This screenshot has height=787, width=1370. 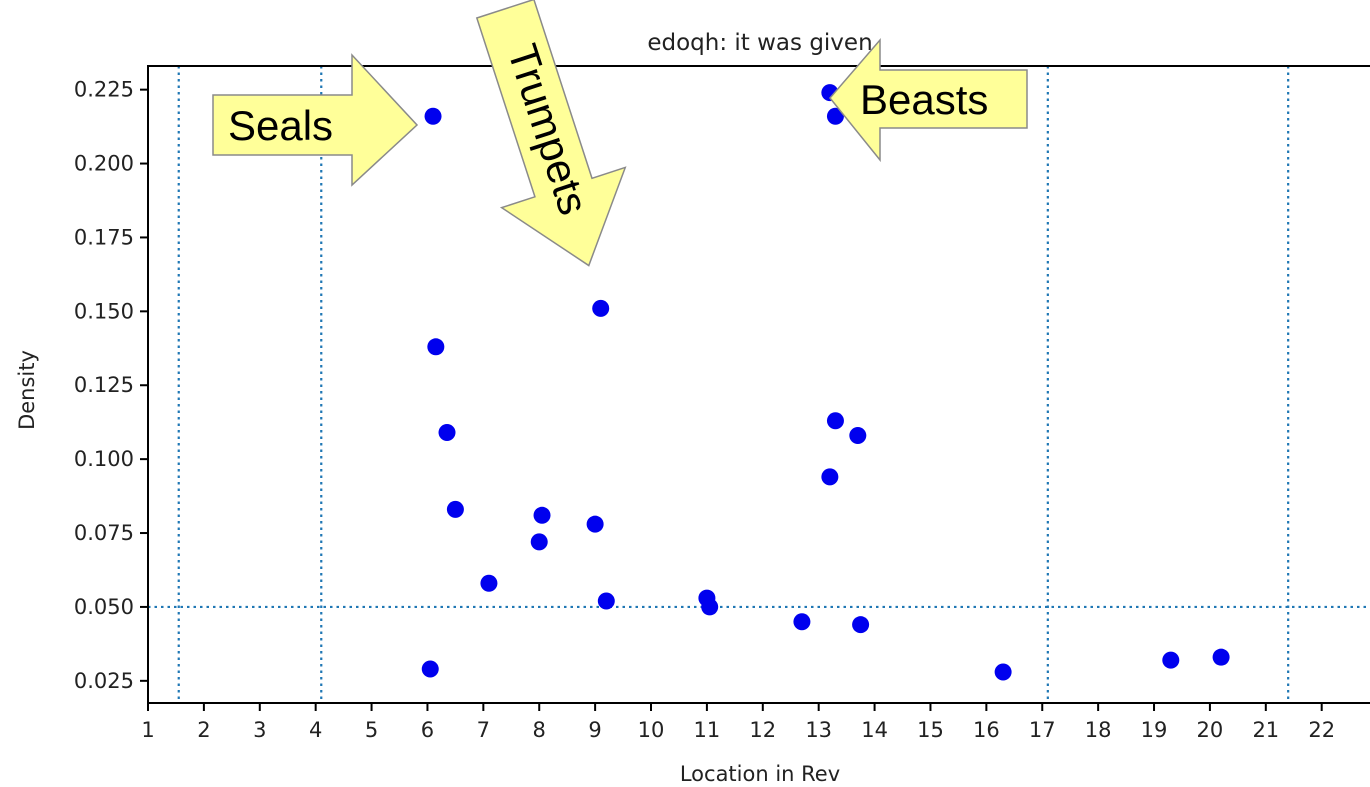 I want to click on y-tick-label: 0.025, so click(x=104, y=681).